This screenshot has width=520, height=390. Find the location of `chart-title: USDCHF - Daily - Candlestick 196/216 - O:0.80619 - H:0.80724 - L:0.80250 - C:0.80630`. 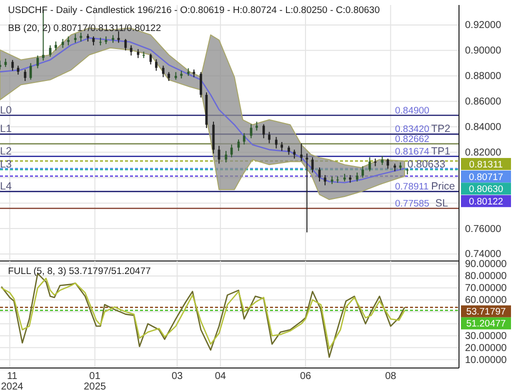

chart-title: USDCHF - Daily - Candlestick 196/216 - O:0.80619 - H:0.80724 - L:0.80250 - C:0.80630 is located at coordinates (194, 10).